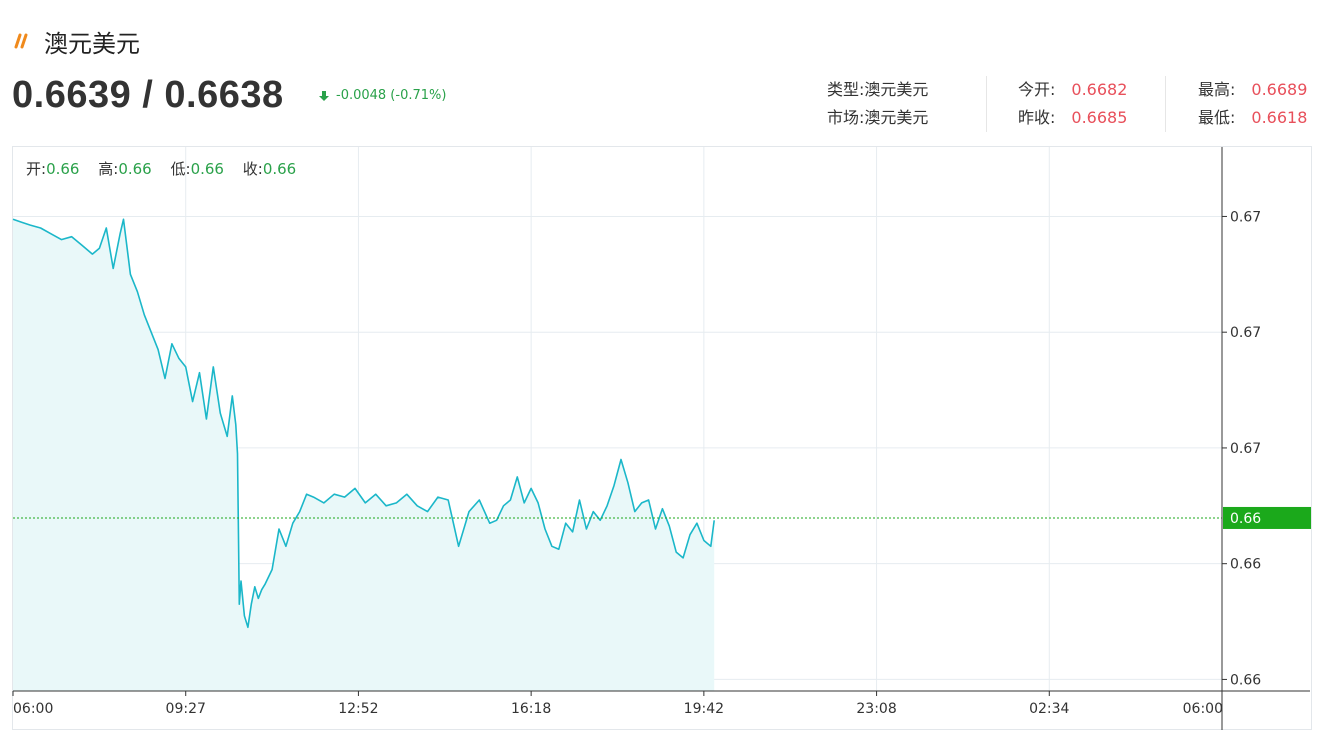 The height and width of the screenshot is (744, 1324). I want to click on ohlc-close-label: 收:, so click(252, 169).